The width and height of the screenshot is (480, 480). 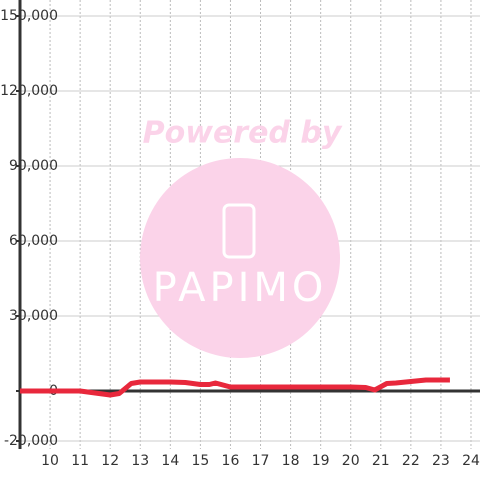 I want to click on x-tick-label: 14, so click(x=170, y=461).